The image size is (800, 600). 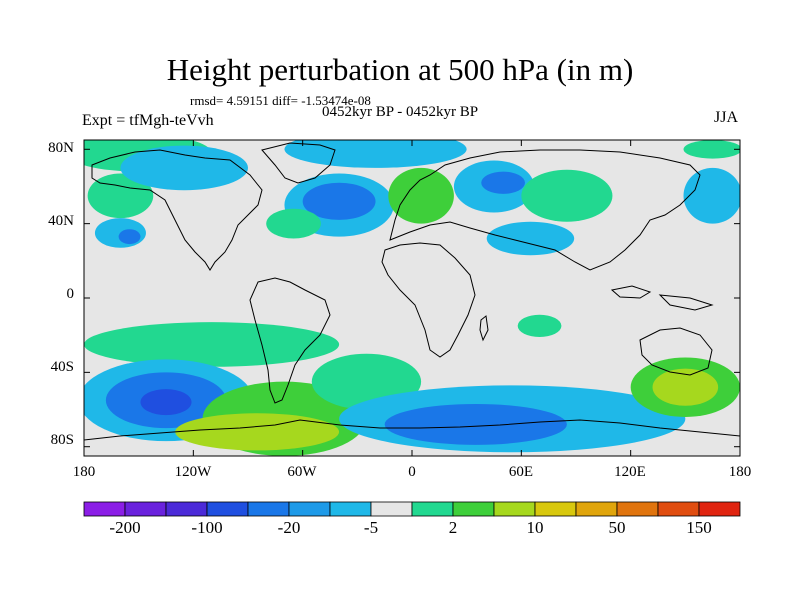 I want to click on colorbar-label: 50, so click(x=617, y=527).